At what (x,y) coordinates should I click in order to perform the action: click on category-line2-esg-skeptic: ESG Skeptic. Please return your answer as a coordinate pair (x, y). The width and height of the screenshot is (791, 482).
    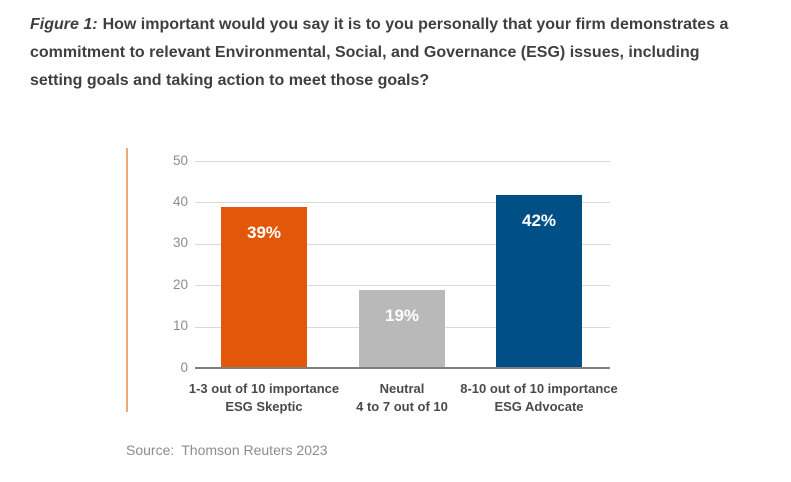
    Looking at the image, I should click on (264, 406).